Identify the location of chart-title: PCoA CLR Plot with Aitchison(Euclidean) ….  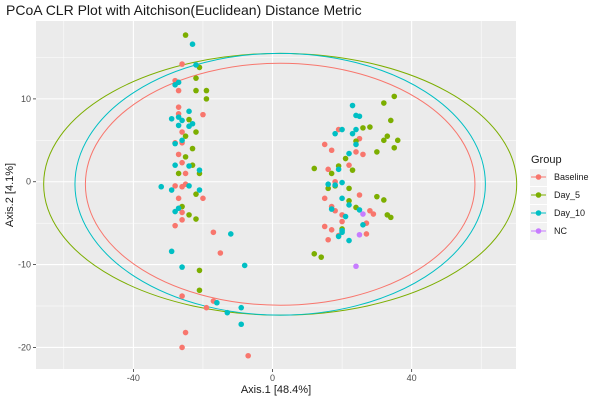
(184, 10).